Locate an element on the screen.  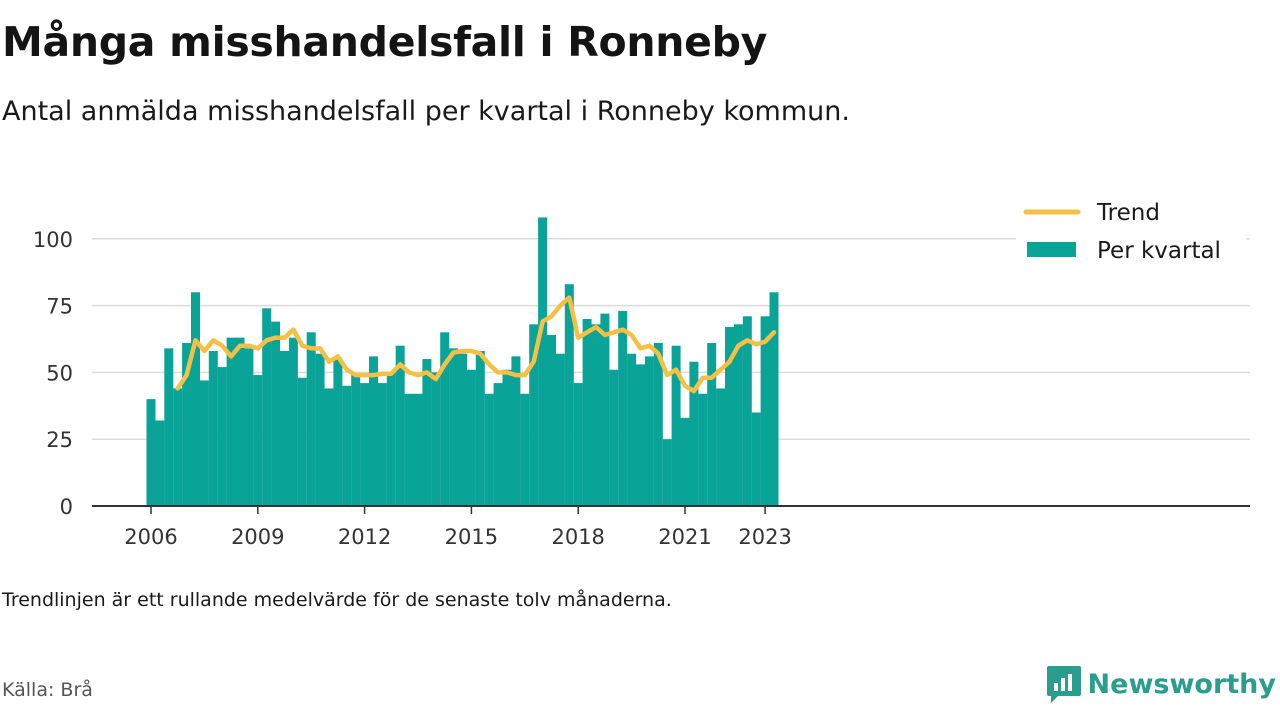
x-axis: 2006 2009 2012 2015 2018 2021 2023 is located at coordinates (671, 527).